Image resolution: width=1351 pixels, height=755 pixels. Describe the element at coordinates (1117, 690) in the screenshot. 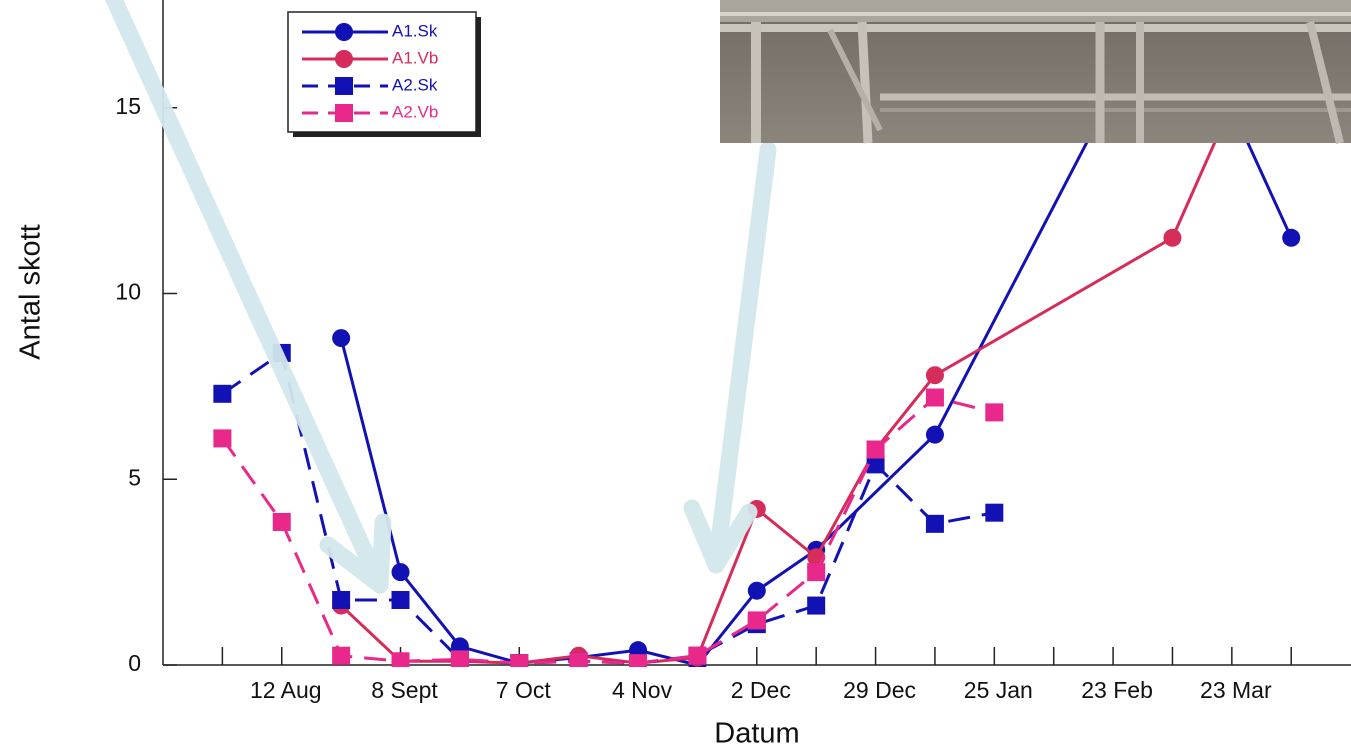

I see `x-tick-label: 23 Feb` at that location.